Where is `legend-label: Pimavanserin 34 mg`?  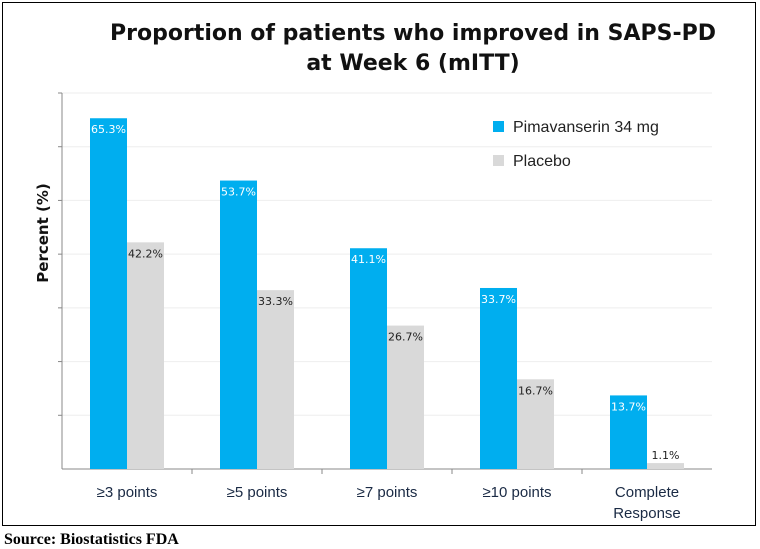 legend-label: Pimavanserin 34 mg is located at coordinates (586, 127).